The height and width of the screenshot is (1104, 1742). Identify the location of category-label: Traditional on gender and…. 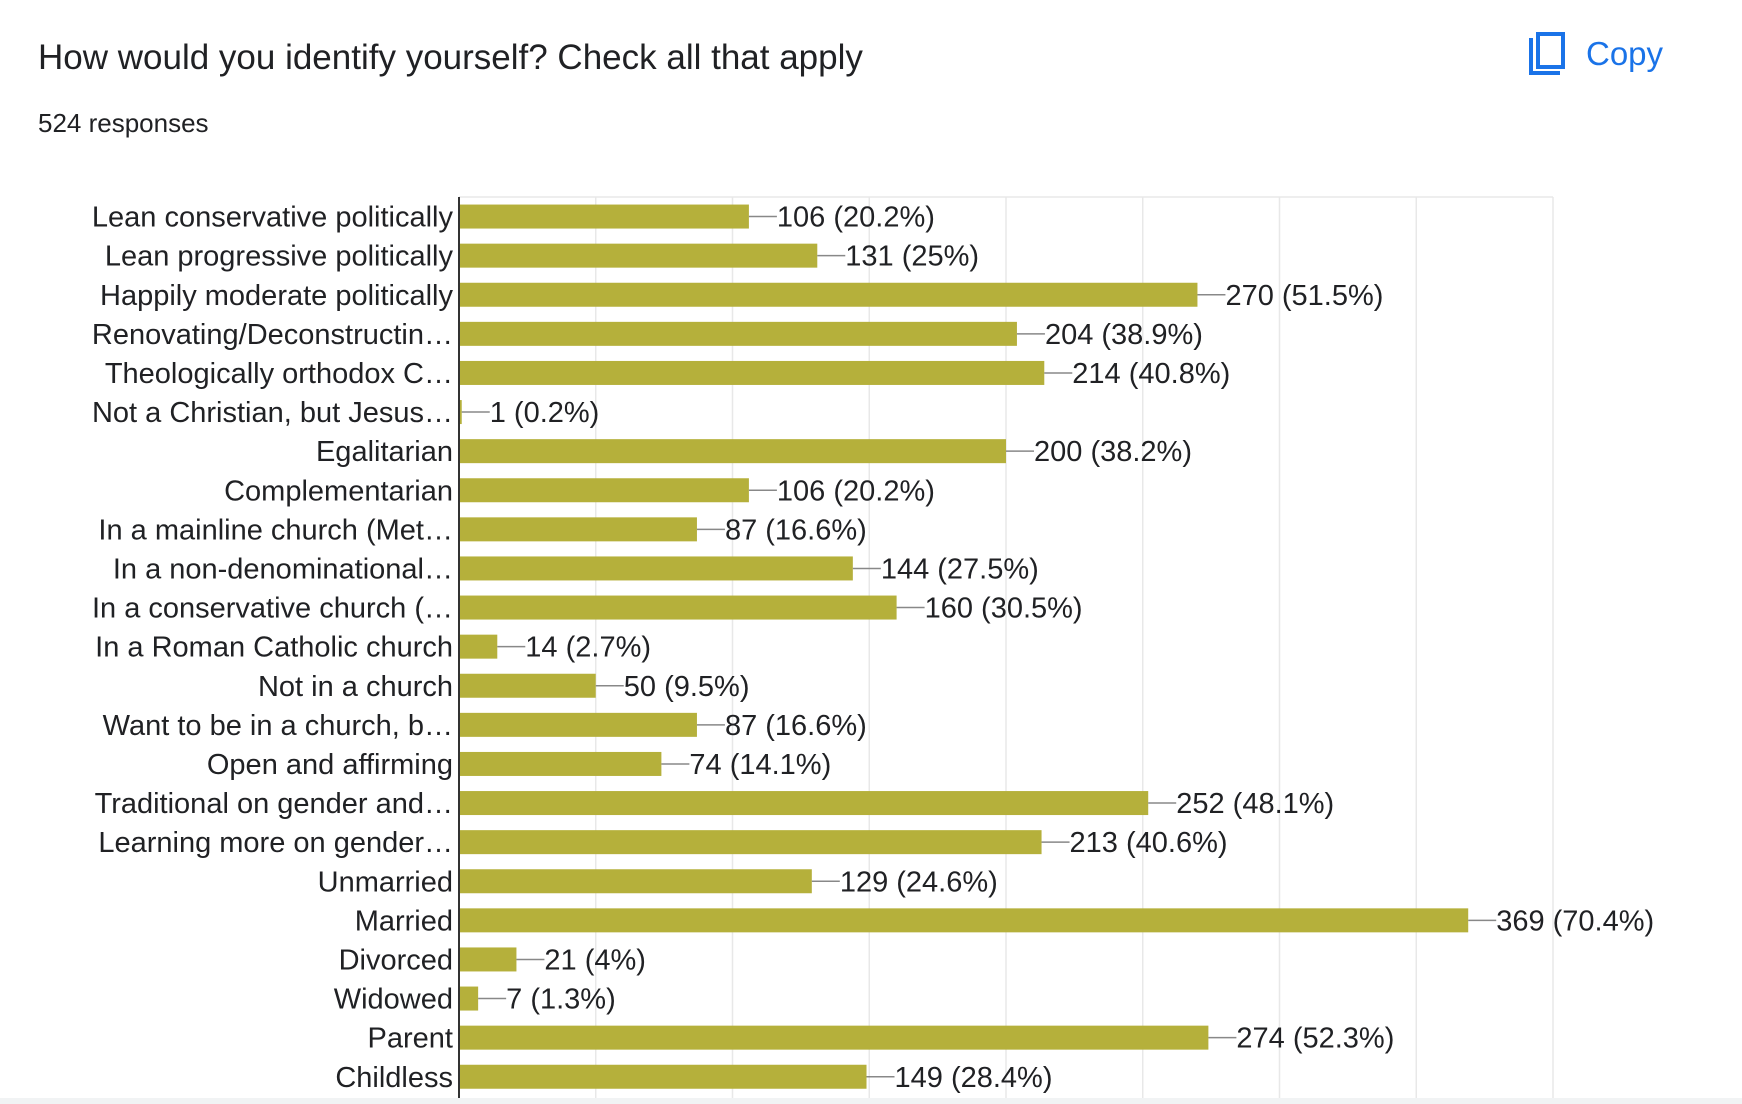
(274, 804).